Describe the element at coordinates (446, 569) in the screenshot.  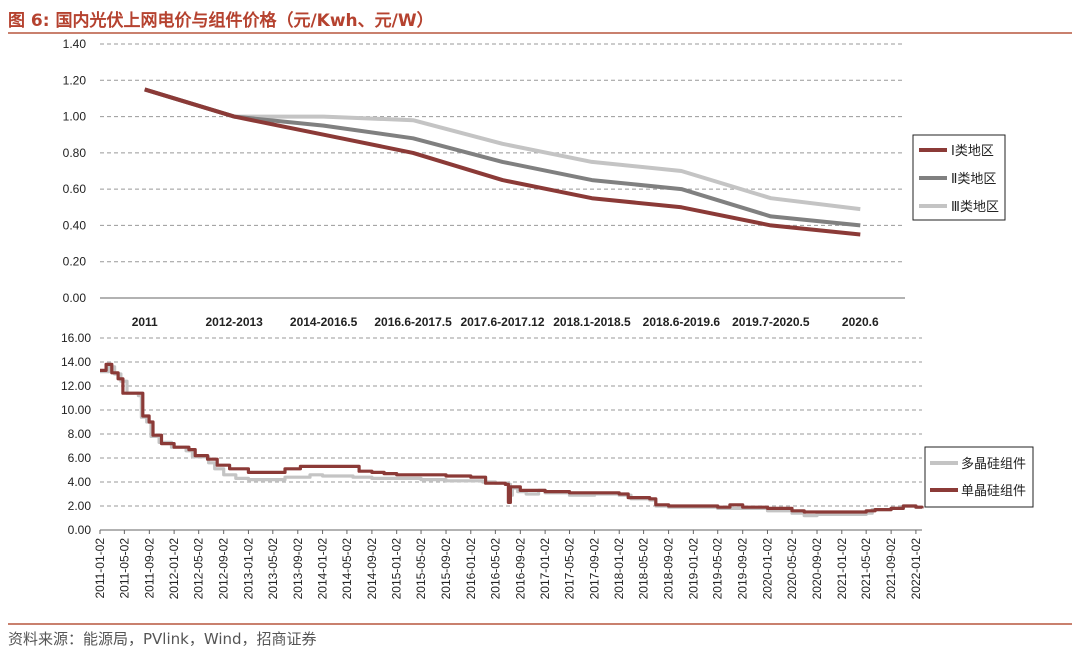
I see `chart2-x-tick-label: 2015-09-02` at that location.